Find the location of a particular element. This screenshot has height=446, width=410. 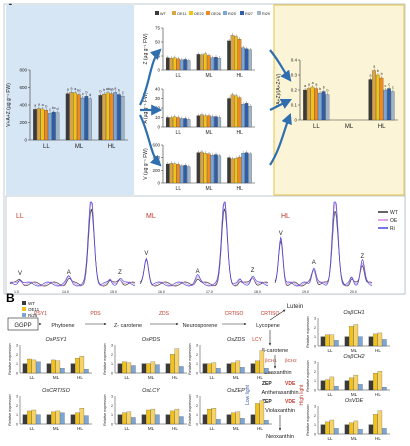

y-axis-label: Z (µg g⁻¹ FW) is located at coordinates (146, 48).